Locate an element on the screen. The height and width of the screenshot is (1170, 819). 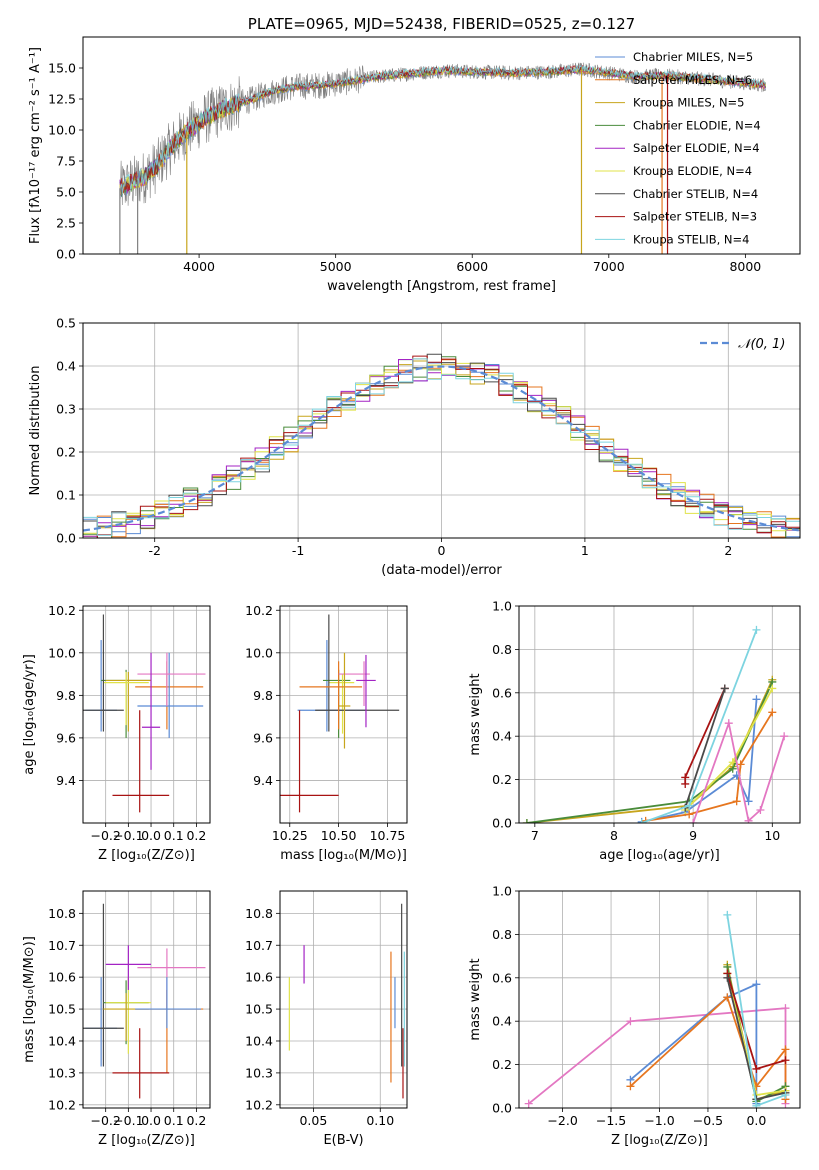
x-tick-label: 0.0 is located at coordinates (756, 1120).